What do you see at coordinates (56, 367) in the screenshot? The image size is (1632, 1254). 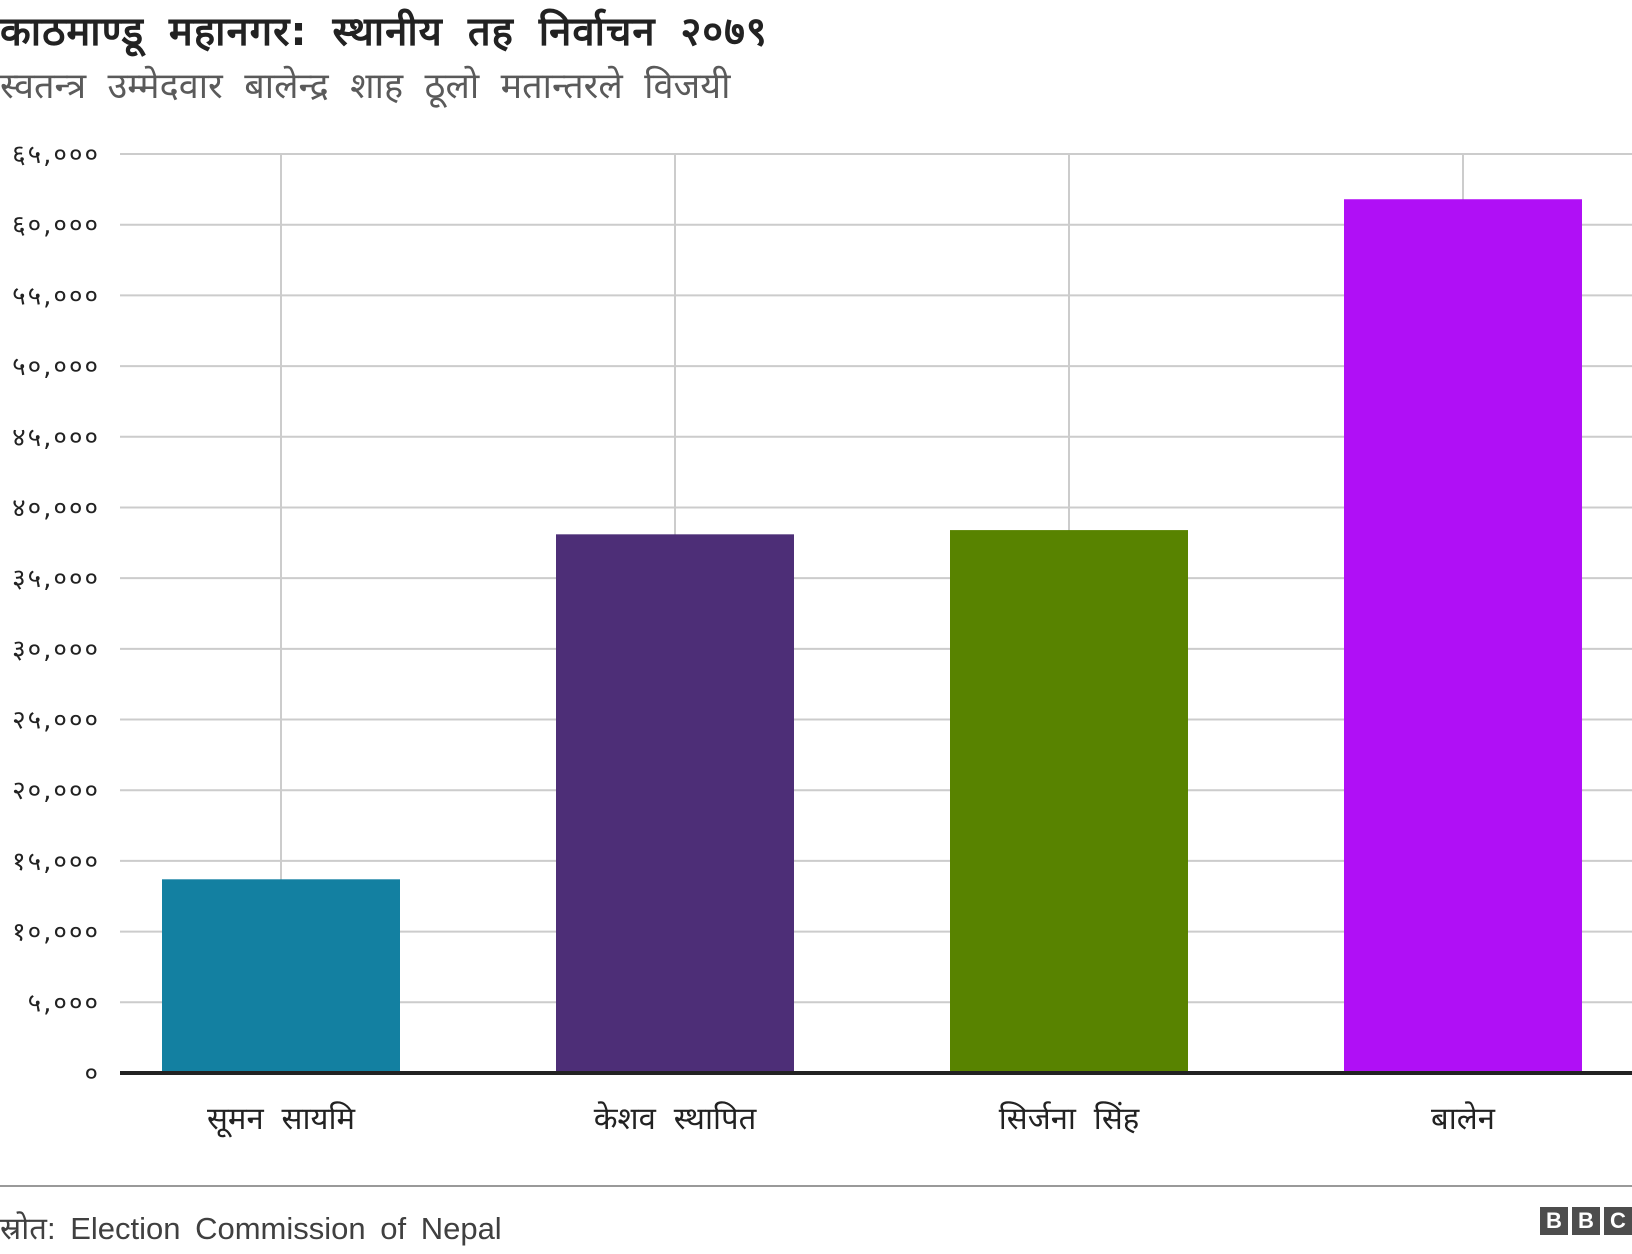 I see `y-tick-label: ५०,०००` at bounding box center [56, 367].